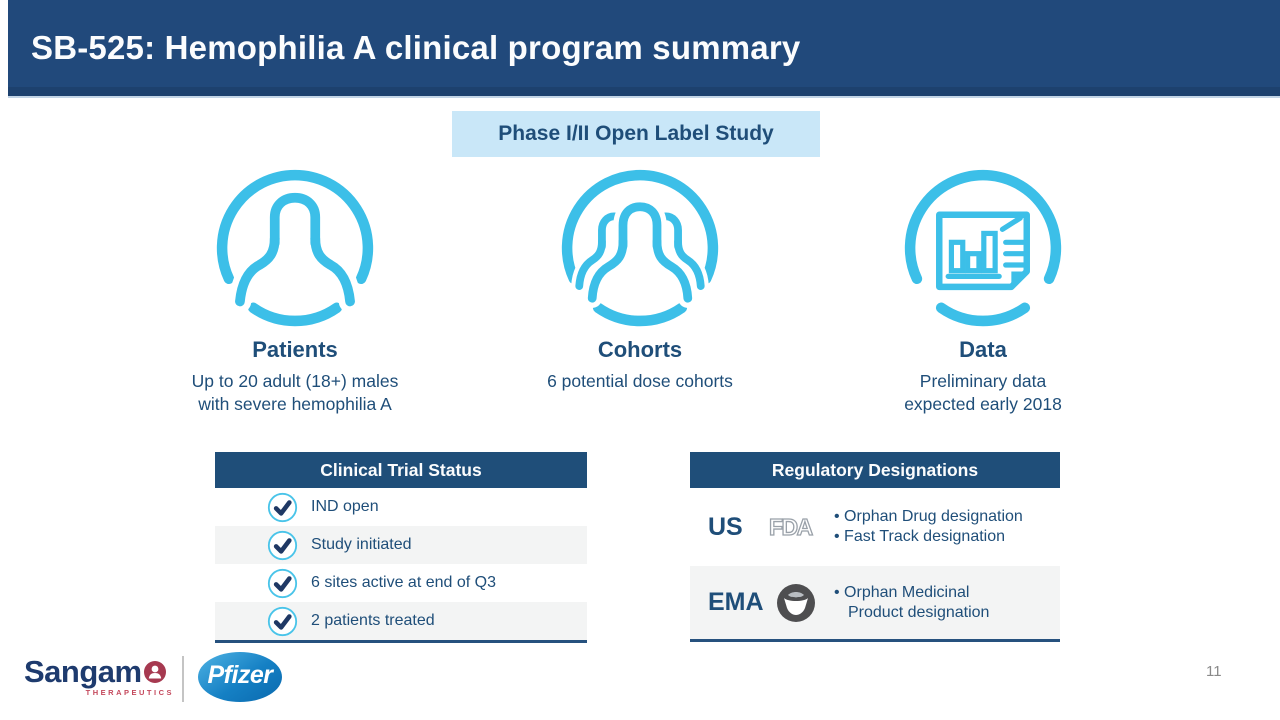 This screenshot has height=720, width=1280. What do you see at coordinates (373, 620) in the screenshot?
I see `status-label: 2 patients treated` at bounding box center [373, 620].